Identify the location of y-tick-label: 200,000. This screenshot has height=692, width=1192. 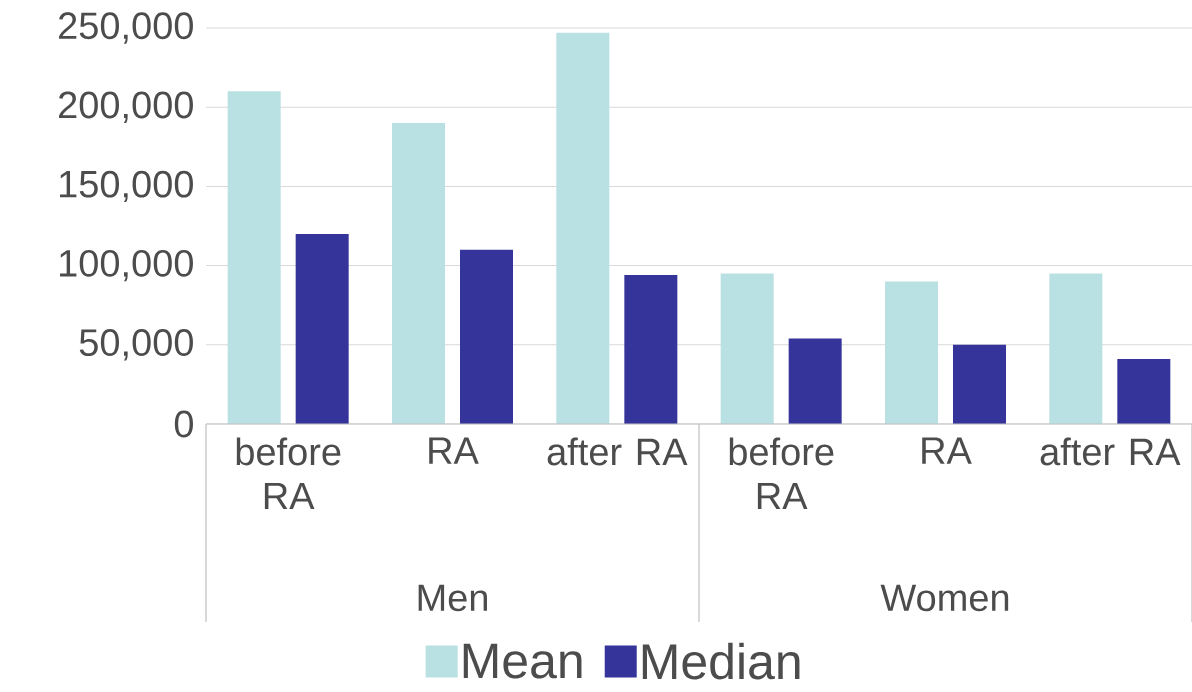
(126, 107).